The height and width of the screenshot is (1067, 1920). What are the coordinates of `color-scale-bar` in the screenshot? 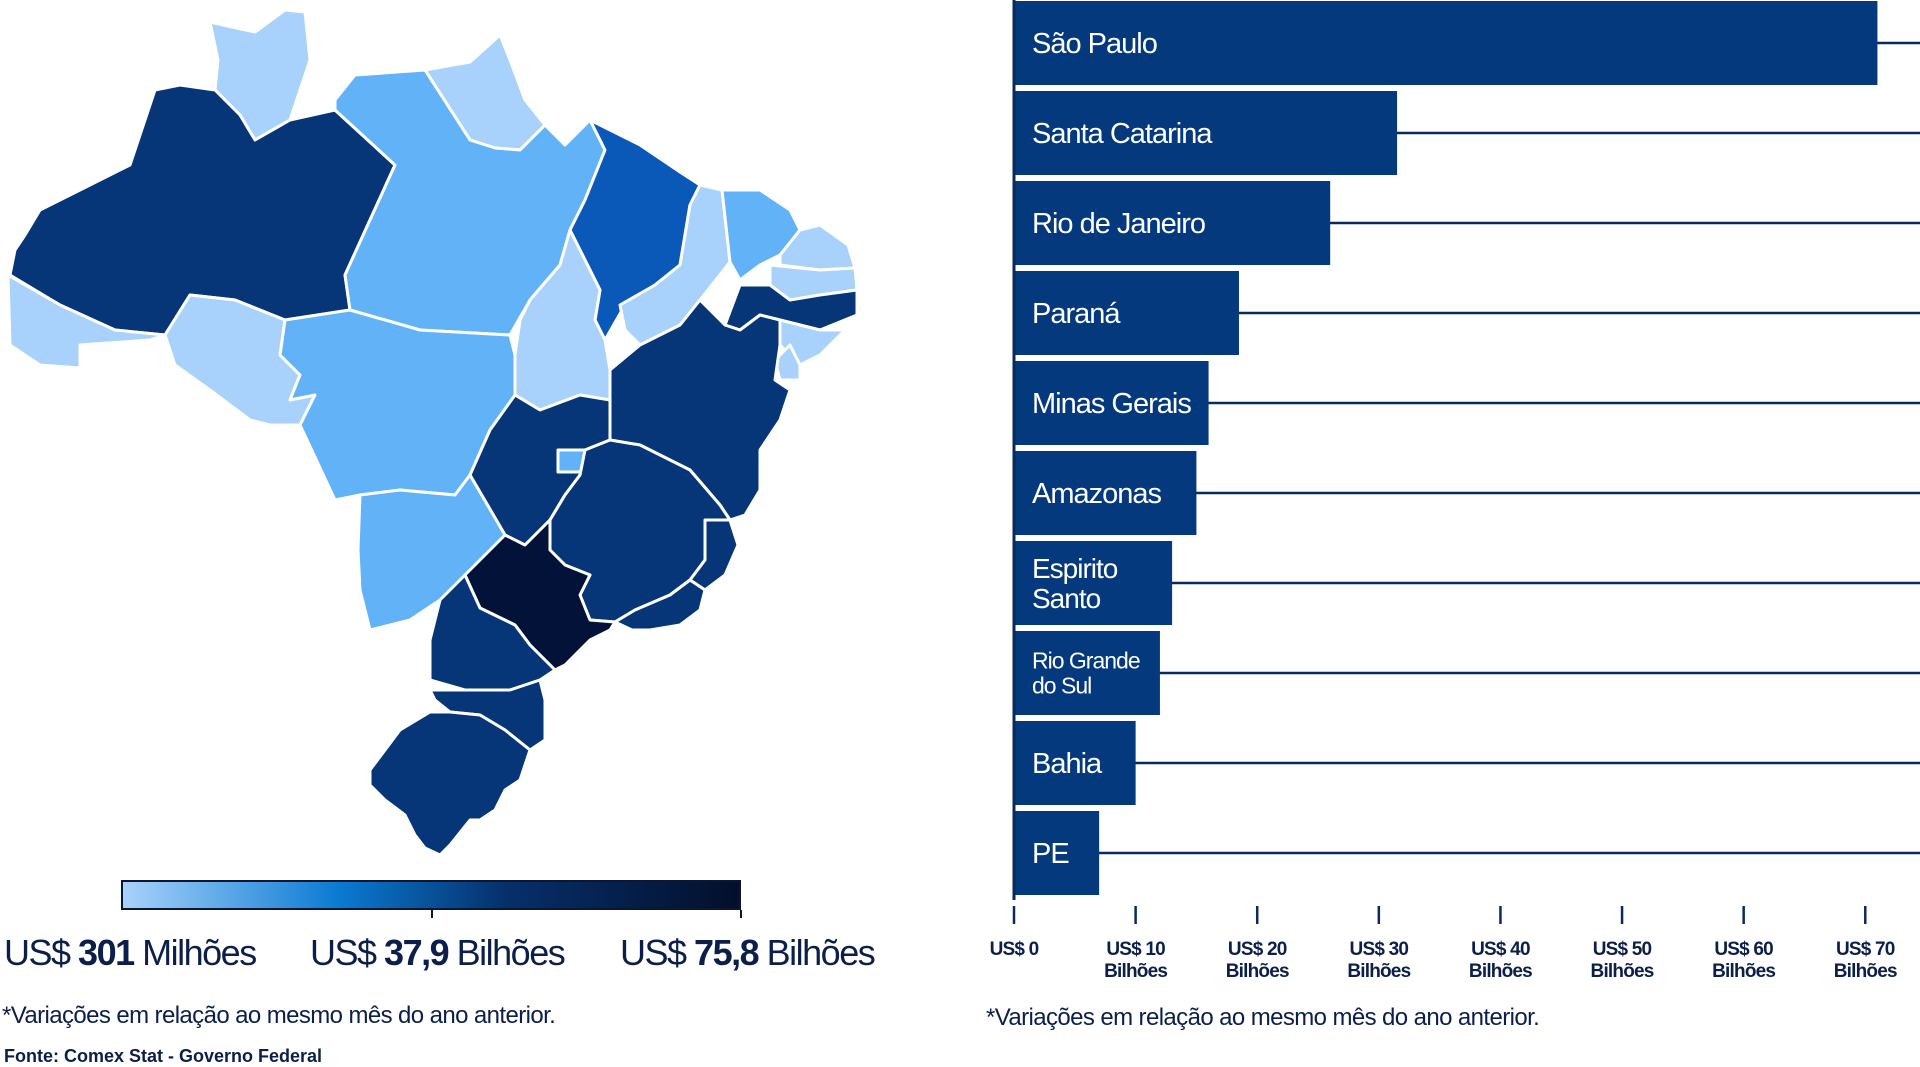 It's located at (431, 895).